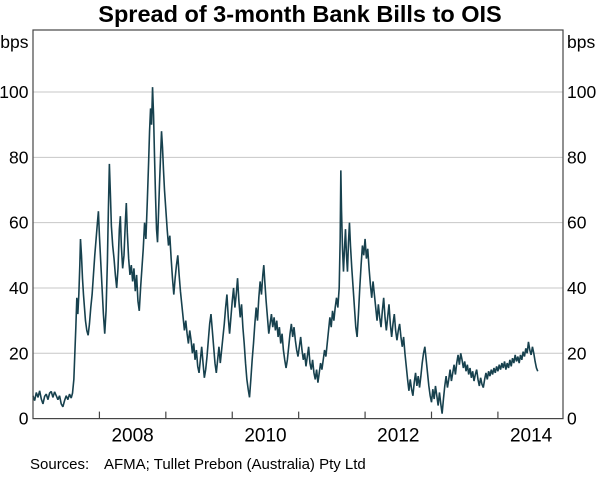  What do you see at coordinates (331, 436) in the screenshot?
I see `x-axis-year-labels: 2008 2010 2012 2014` at bounding box center [331, 436].